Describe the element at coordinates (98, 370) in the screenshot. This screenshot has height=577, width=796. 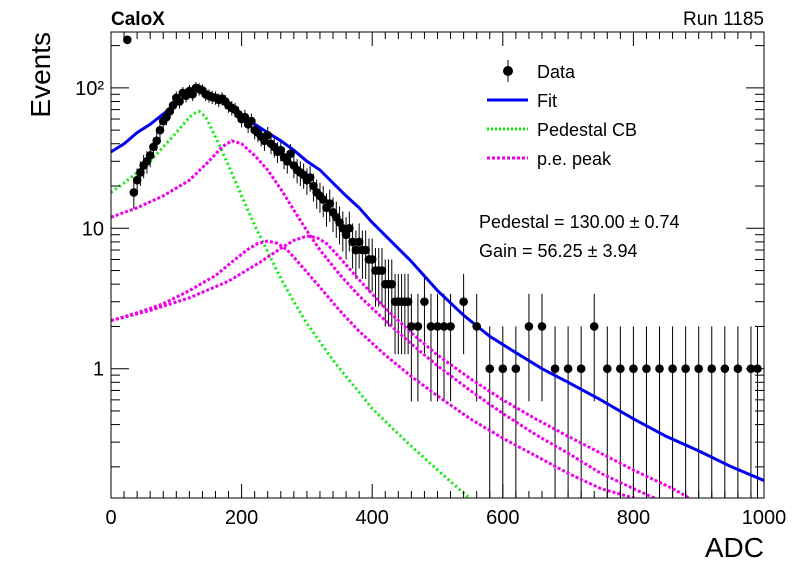
I see `y-tick-label: 1` at that location.